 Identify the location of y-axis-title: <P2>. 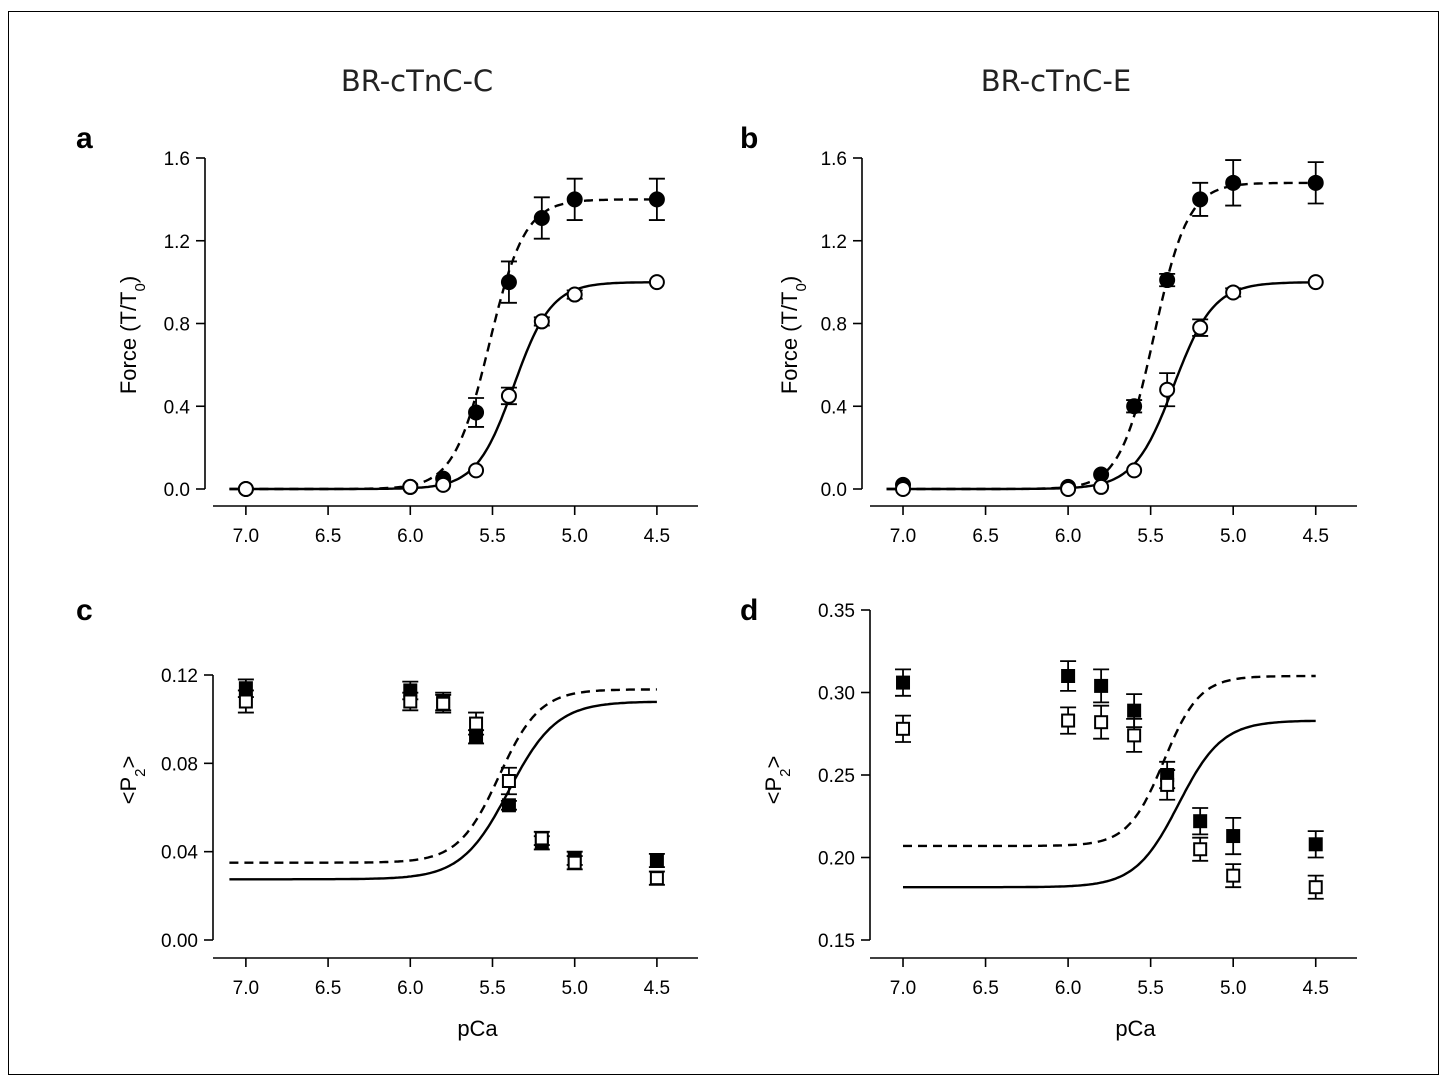
(777, 780).